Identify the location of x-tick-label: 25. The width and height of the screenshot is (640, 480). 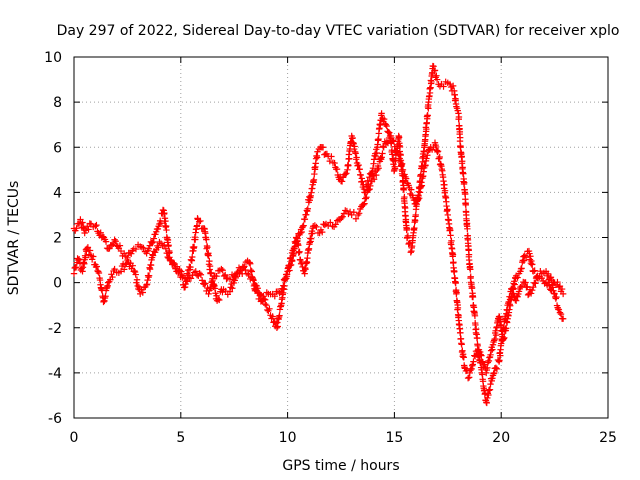
(608, 438).